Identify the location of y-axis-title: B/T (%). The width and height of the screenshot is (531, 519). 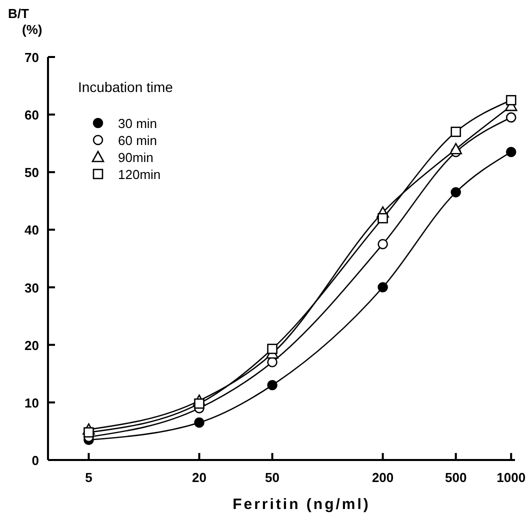
(25, 21).